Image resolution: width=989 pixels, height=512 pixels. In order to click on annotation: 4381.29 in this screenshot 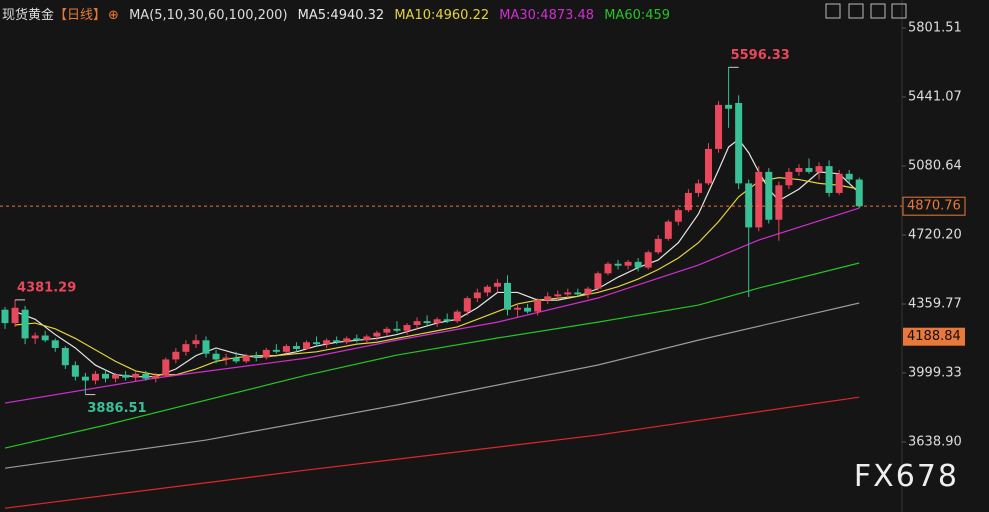, I will do `click(46, 287)`.